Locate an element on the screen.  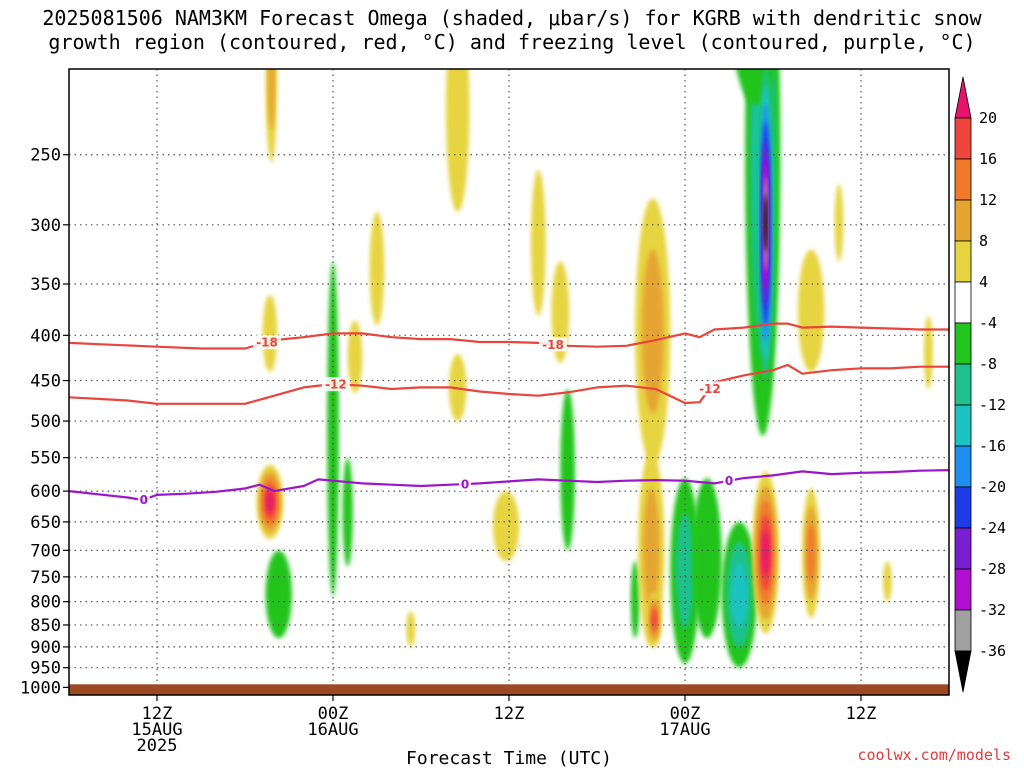
contour-label-bg--12-0 is located at coordinates (335, 384).